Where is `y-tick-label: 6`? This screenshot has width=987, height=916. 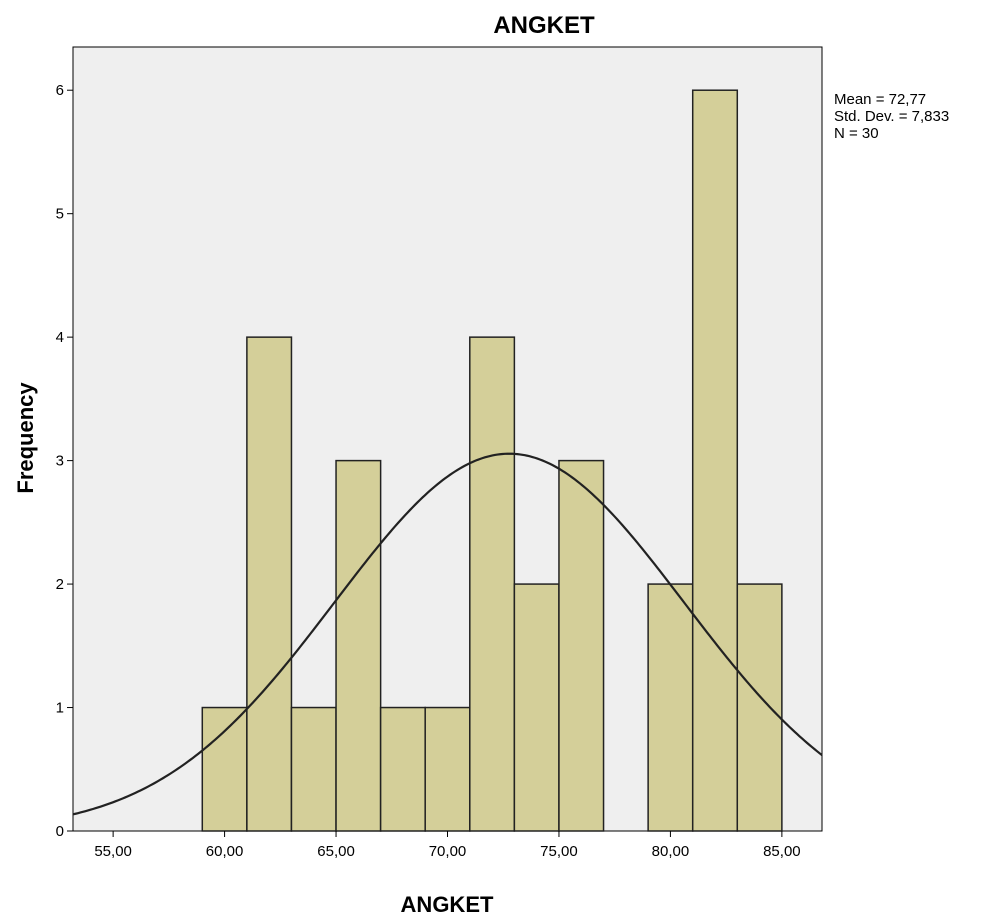 y-tick-label: 6 is located at coordinates (60, 90).